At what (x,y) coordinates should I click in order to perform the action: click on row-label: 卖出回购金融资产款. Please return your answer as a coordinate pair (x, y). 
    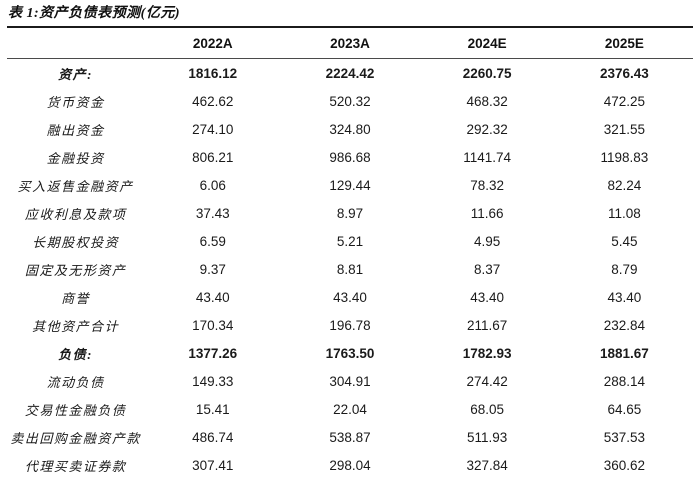
    Looking at the image, I should click on (75, 438).